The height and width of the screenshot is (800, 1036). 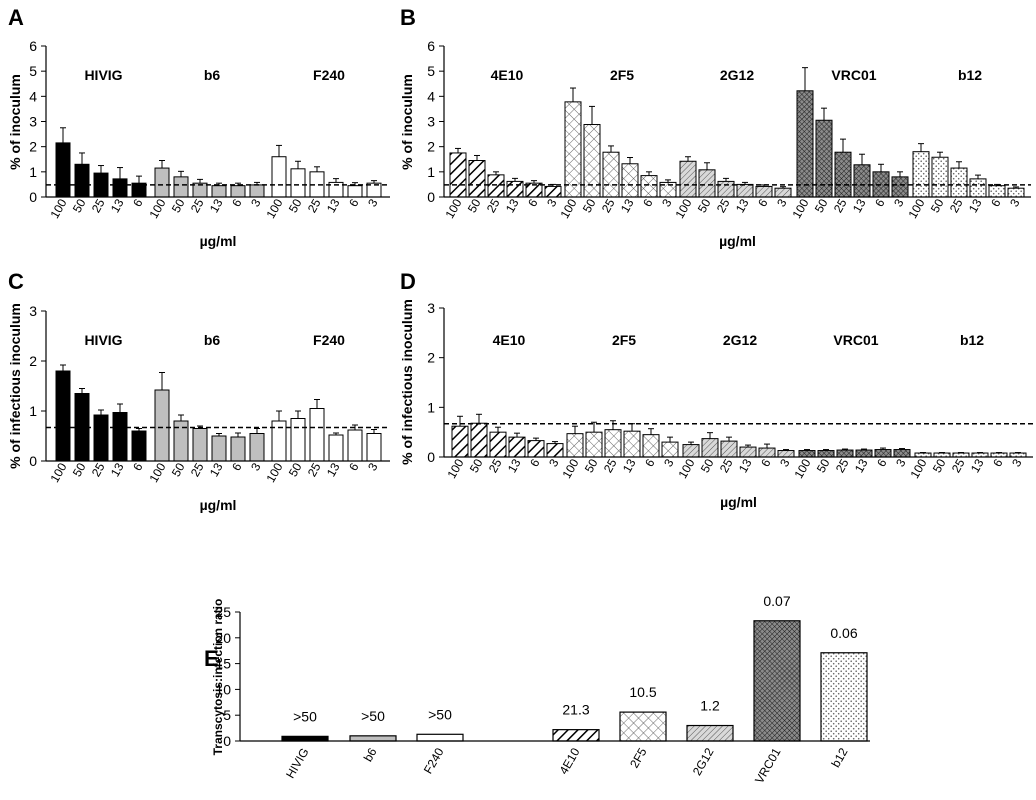 I want to click on group-label: VRC01, so click(x=853, y=75).